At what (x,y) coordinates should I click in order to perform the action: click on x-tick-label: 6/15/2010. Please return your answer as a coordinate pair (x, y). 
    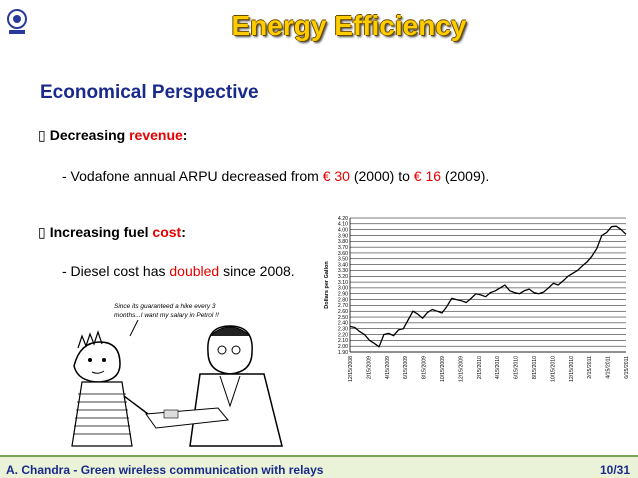
    Looking at the image, I should click on (517, 367).